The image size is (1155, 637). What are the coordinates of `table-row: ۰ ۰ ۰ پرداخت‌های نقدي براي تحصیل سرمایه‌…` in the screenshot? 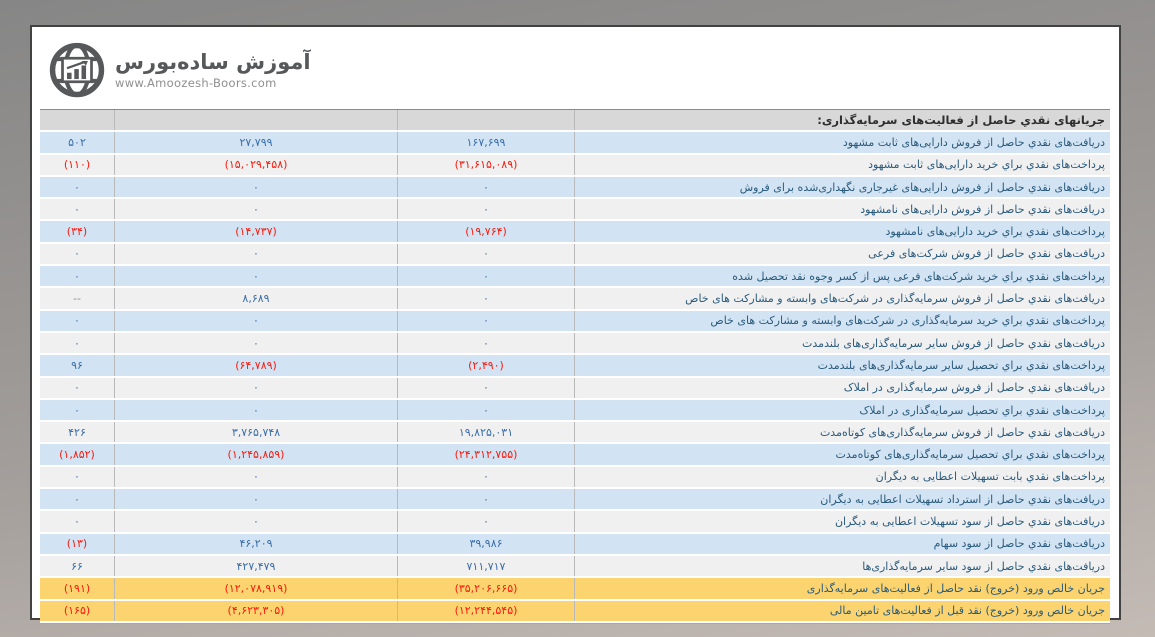 It's located at (575, 411).